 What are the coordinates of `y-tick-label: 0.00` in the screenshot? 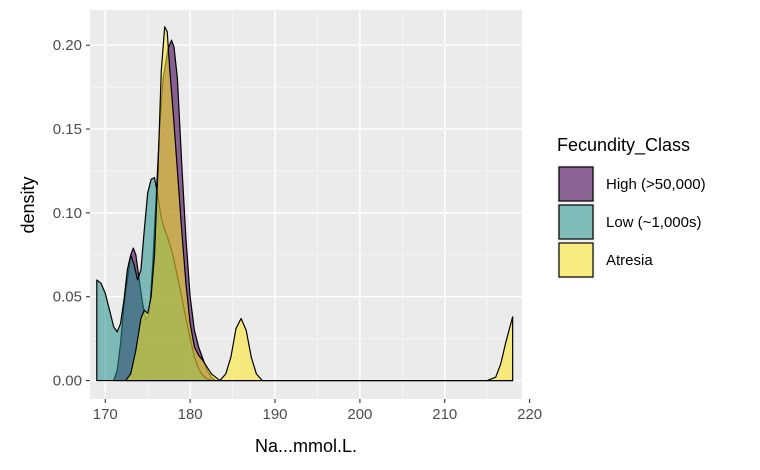 It's located at (67, 381).